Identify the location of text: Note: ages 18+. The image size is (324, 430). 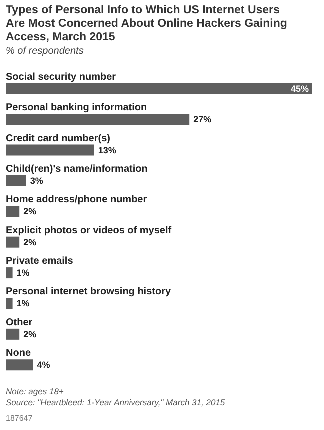
(35, 391).